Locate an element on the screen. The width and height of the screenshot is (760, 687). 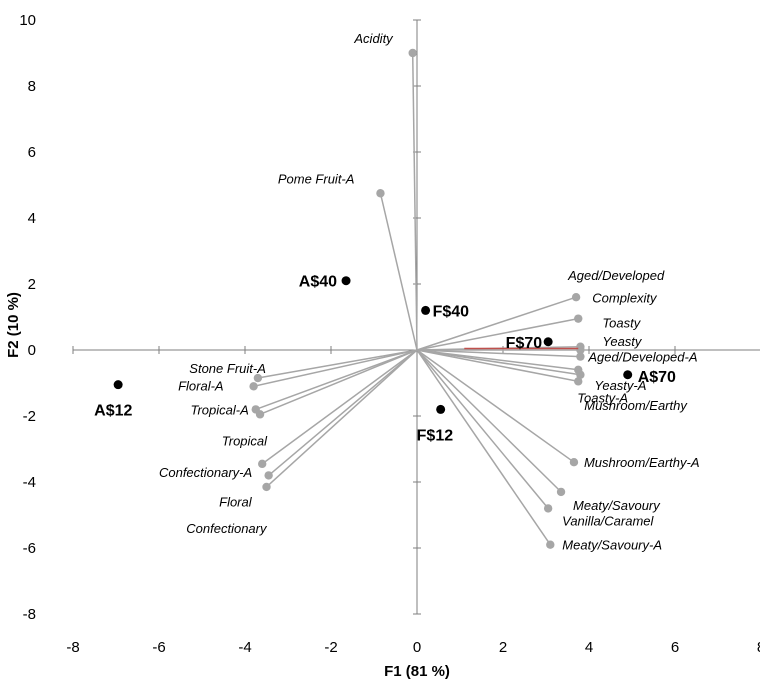
observation-label: A$70 is located at coordinates (657, 377).